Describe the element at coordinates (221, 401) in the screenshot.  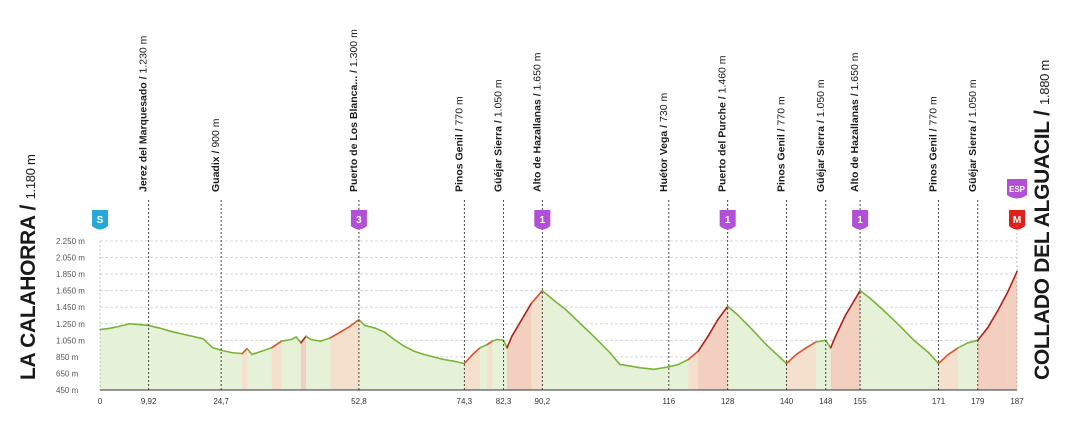
I see `x-tick-label: 24,7` at that location.